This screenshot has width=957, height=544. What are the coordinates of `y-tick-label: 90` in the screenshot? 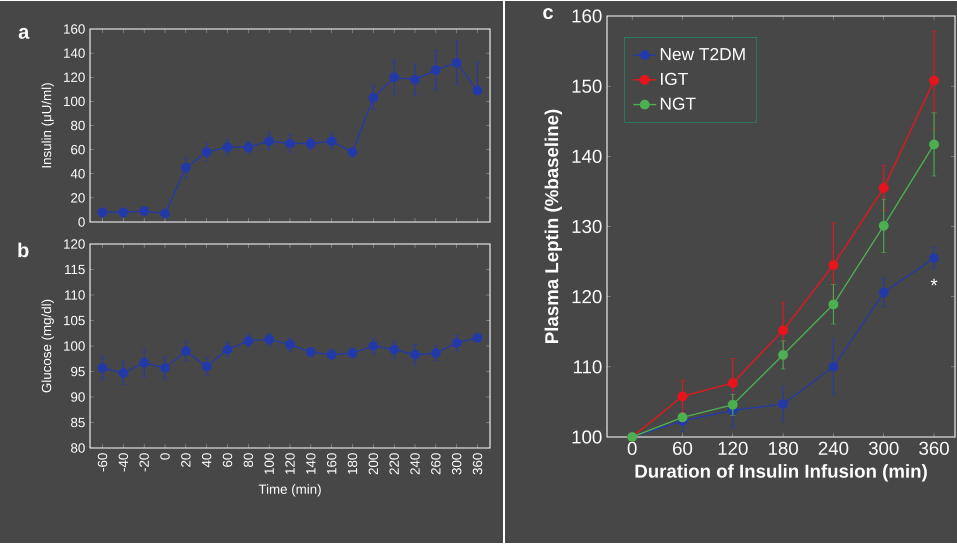 It's located at (78, 397).